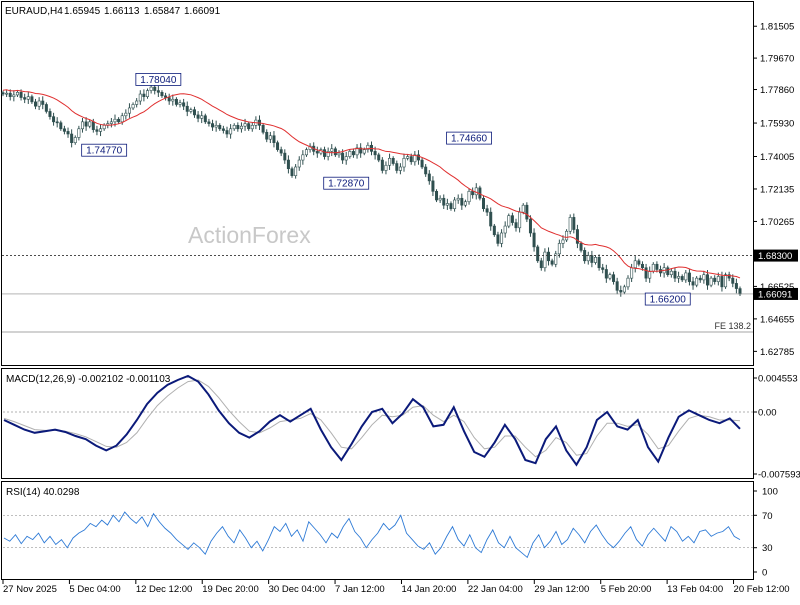  What do you see at coordinates (122, 11) in the screenshot?
I see `ohlc-high: 1.66113` at bounding box center [122, 11].